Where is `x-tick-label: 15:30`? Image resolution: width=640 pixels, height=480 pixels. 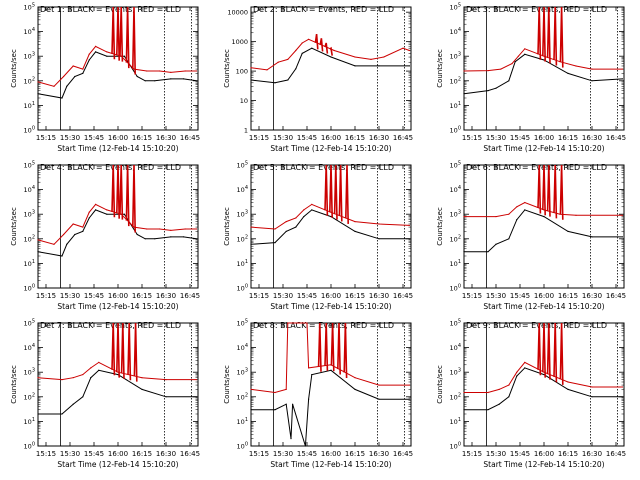 x-tick-label: 15:30 is located at coordinates (70, 138).